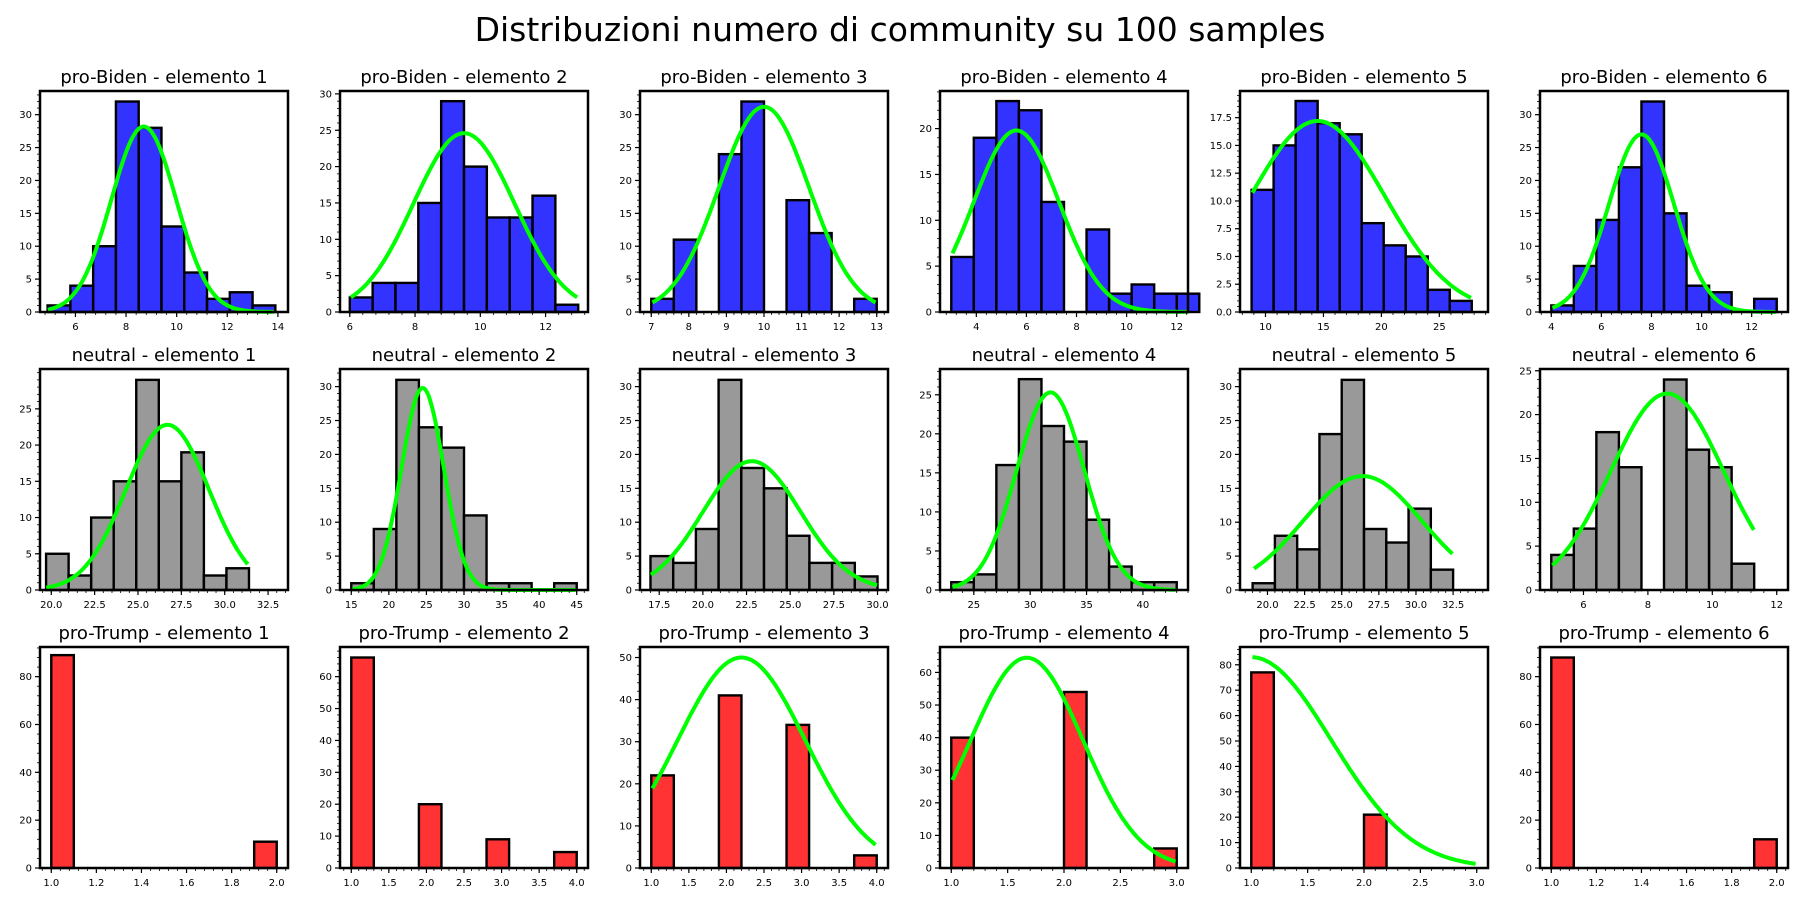  I want to click on subplot: neutral - elemento 6 6 8 10 12 0 5 10 15 20 25, so click(1654, 478).